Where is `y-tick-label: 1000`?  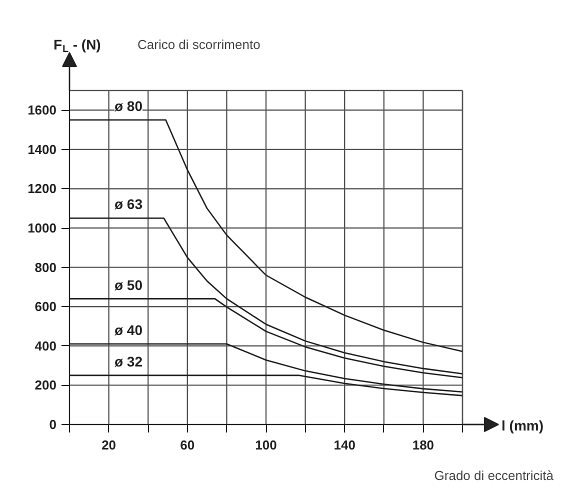 y-tick-label: 1000 is located at coordinates (42, 228).